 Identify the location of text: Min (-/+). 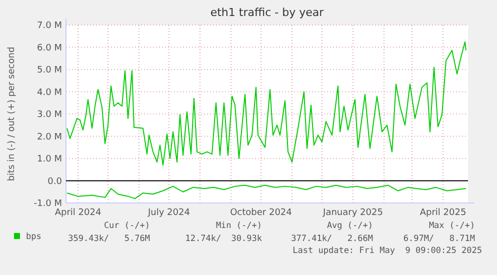
(239, 226).